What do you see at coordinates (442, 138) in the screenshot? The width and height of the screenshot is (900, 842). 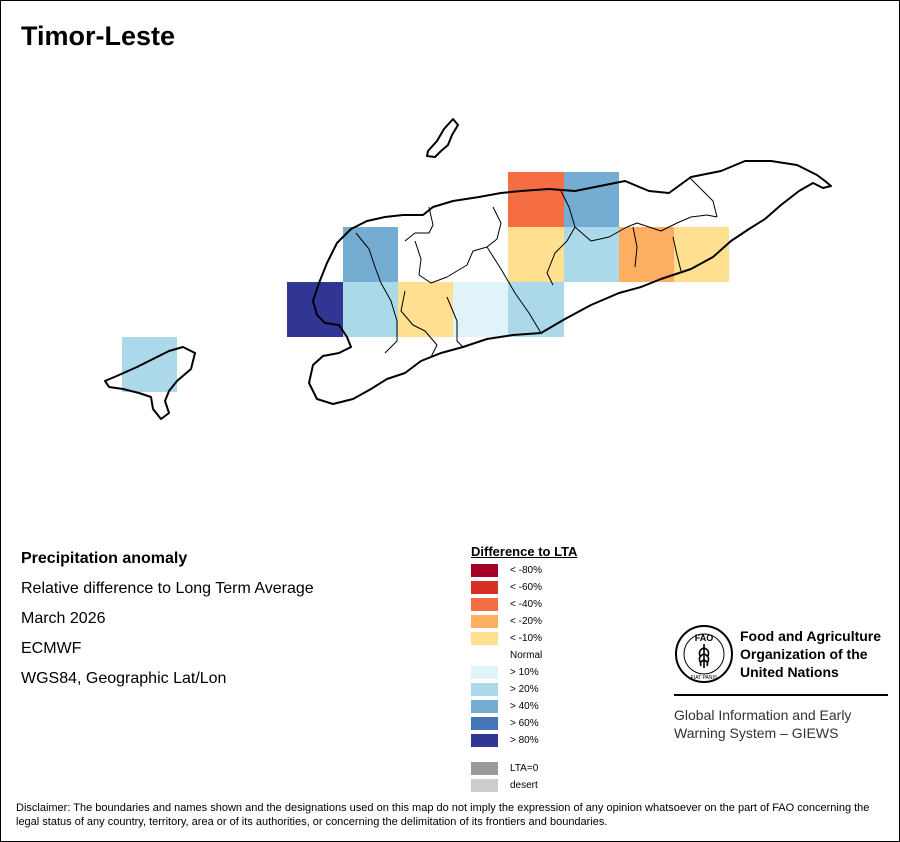 I see `atauro-island-outline` at bounding box center [442, 138].